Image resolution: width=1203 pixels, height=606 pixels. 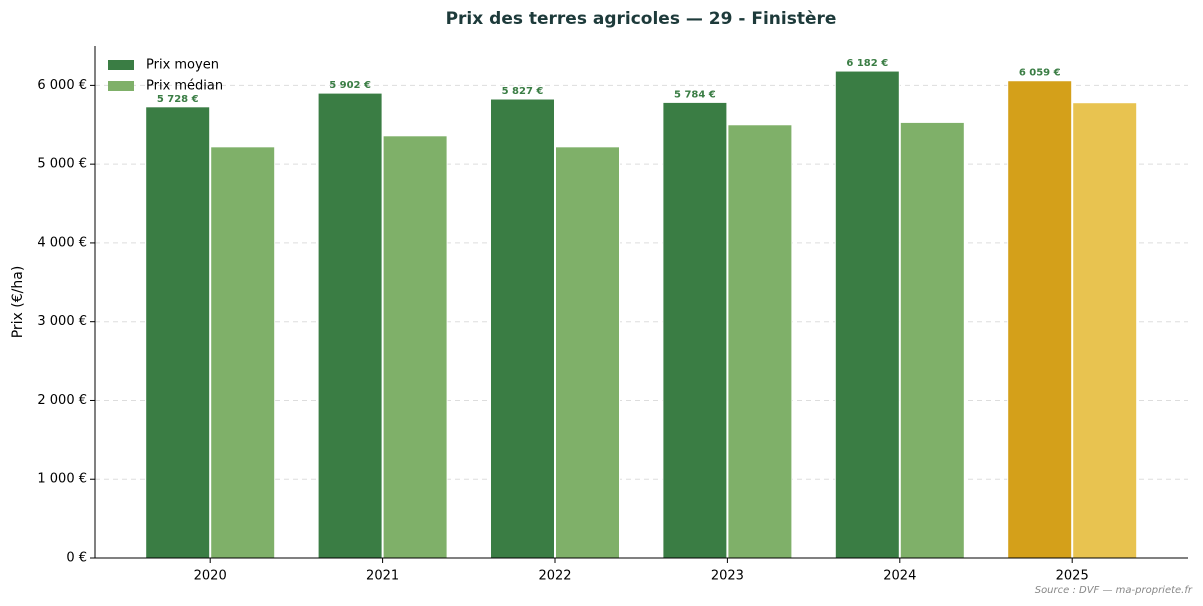 I want to click on value-label: 5 902 €, so click(x=350, y=85).